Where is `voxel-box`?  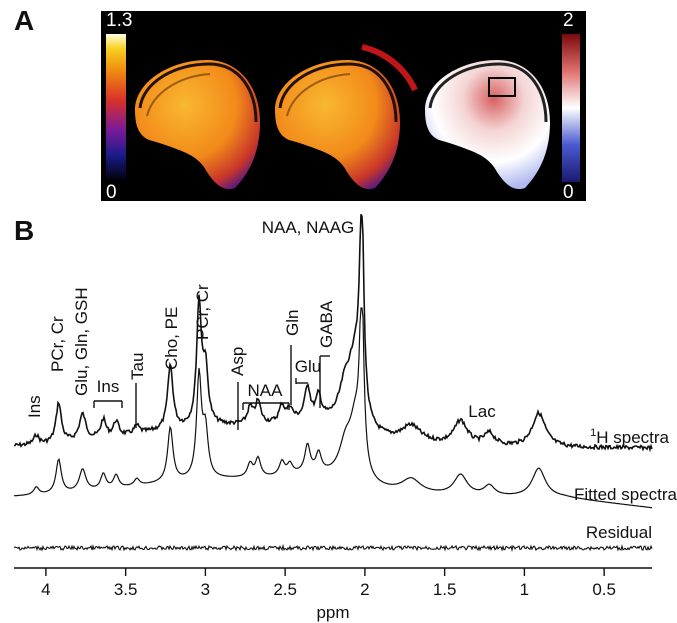
voxel-box is located at coordinates (502, 87).